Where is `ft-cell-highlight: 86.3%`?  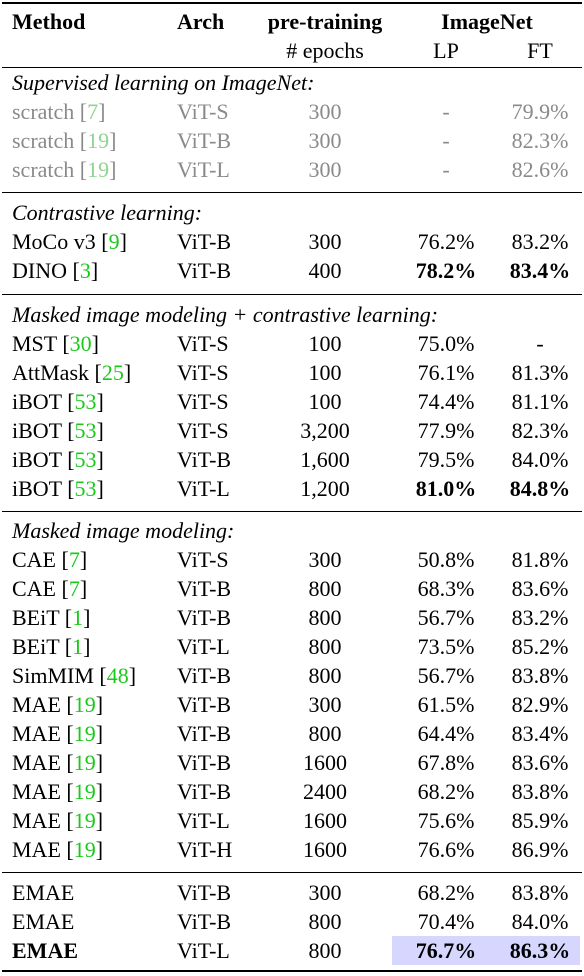
ft-cell-highlight: 86.3% is located at coordinates (540, 950).